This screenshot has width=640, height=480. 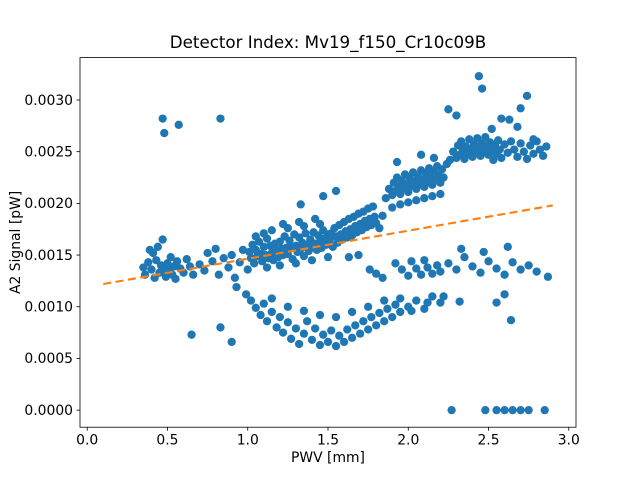 What do you see at coordinates (48, 411) in the screenshot?
I see `y-tick-label: 0.0000` at bounding box center [48, 411].